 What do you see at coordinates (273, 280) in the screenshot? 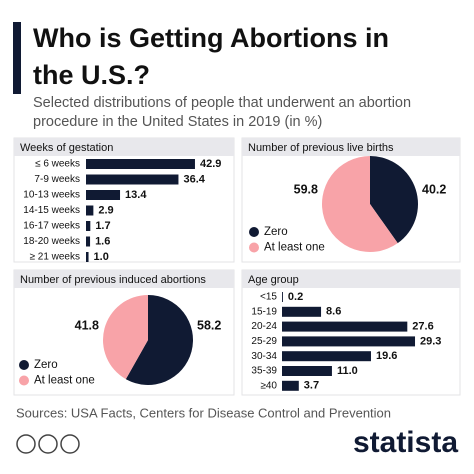
I see `panel-title: Age group` at bounding box center [273, 280].